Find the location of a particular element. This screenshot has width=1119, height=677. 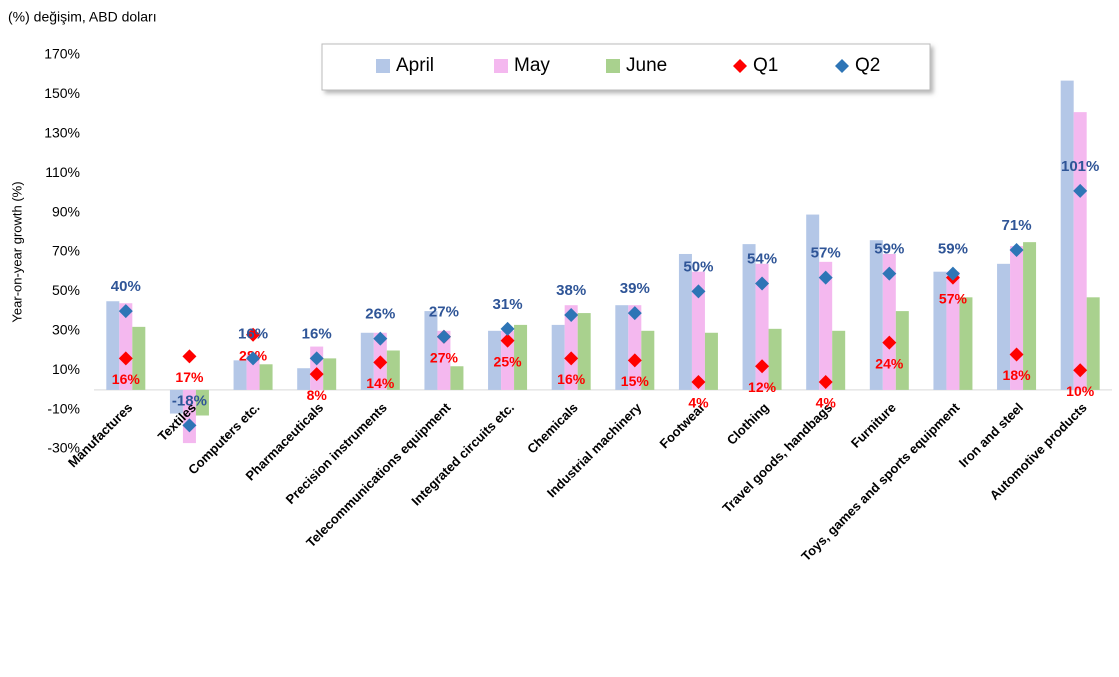

y-tick-label: 90% is located at coordinates (66, 211).